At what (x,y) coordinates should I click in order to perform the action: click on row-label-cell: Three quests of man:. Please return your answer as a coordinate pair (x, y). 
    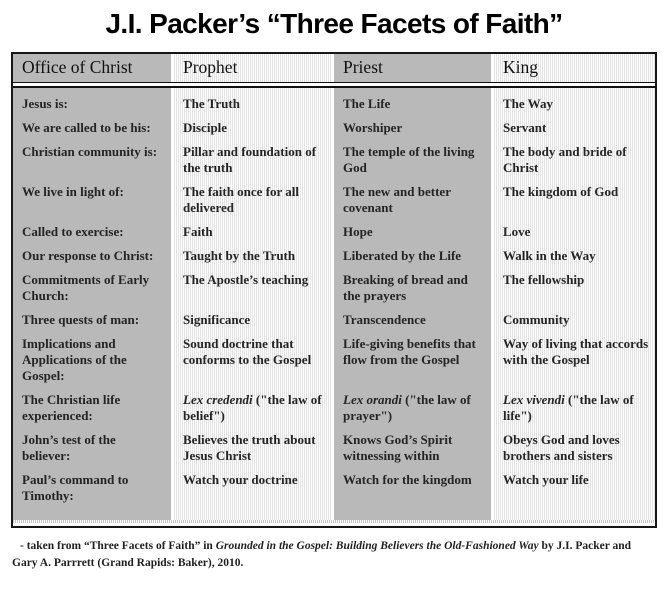
    Looking at the image, I should click on (92, 320).